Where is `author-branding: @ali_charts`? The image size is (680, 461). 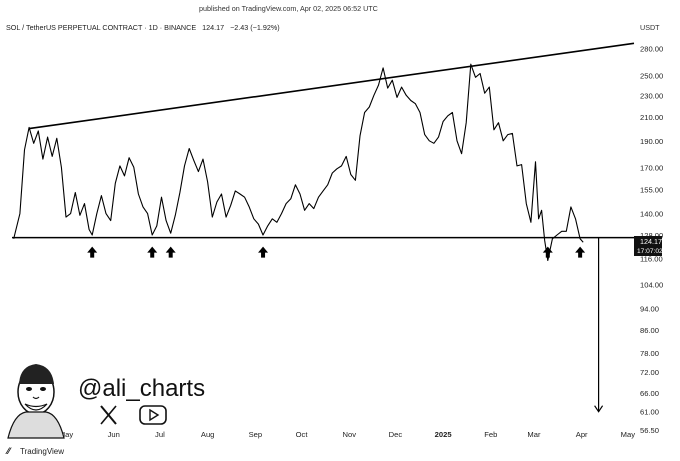
author-branding: @ali_charts is located at coordinates (106, 401).